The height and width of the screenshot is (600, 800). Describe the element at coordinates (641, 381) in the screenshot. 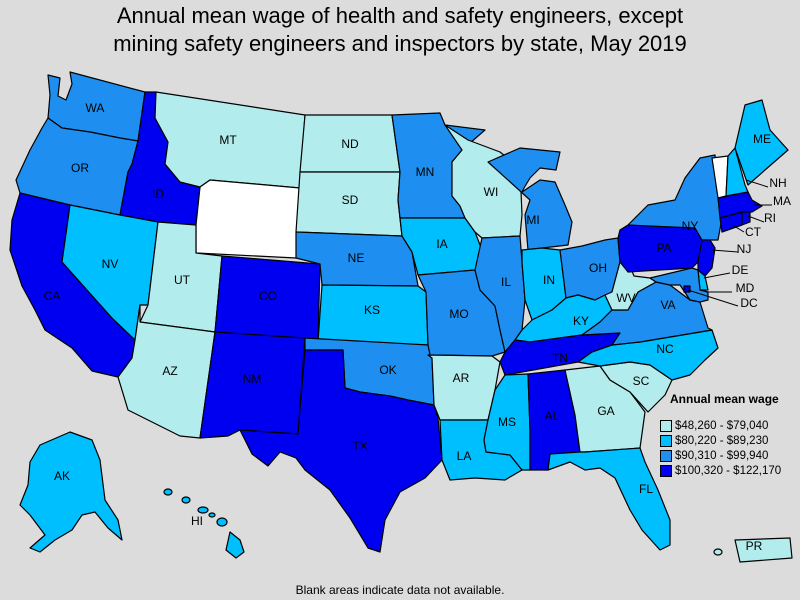

I see `state-label-sc: SC` at that location.